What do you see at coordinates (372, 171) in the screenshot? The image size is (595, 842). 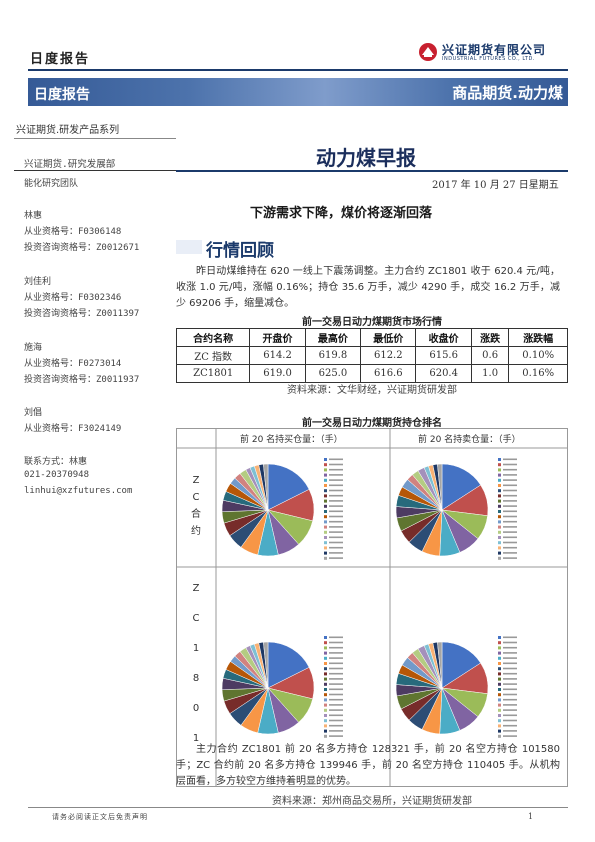 I see `title-divider` at bounding box center [372, 171].